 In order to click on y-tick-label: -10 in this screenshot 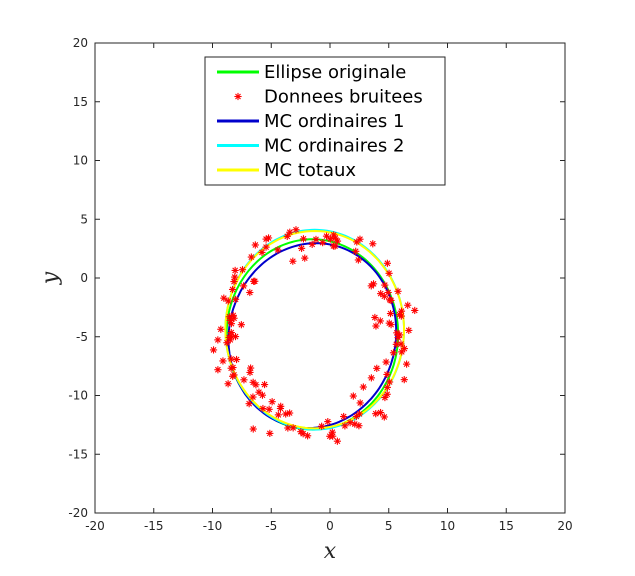, I will do `click(78, 396)`.